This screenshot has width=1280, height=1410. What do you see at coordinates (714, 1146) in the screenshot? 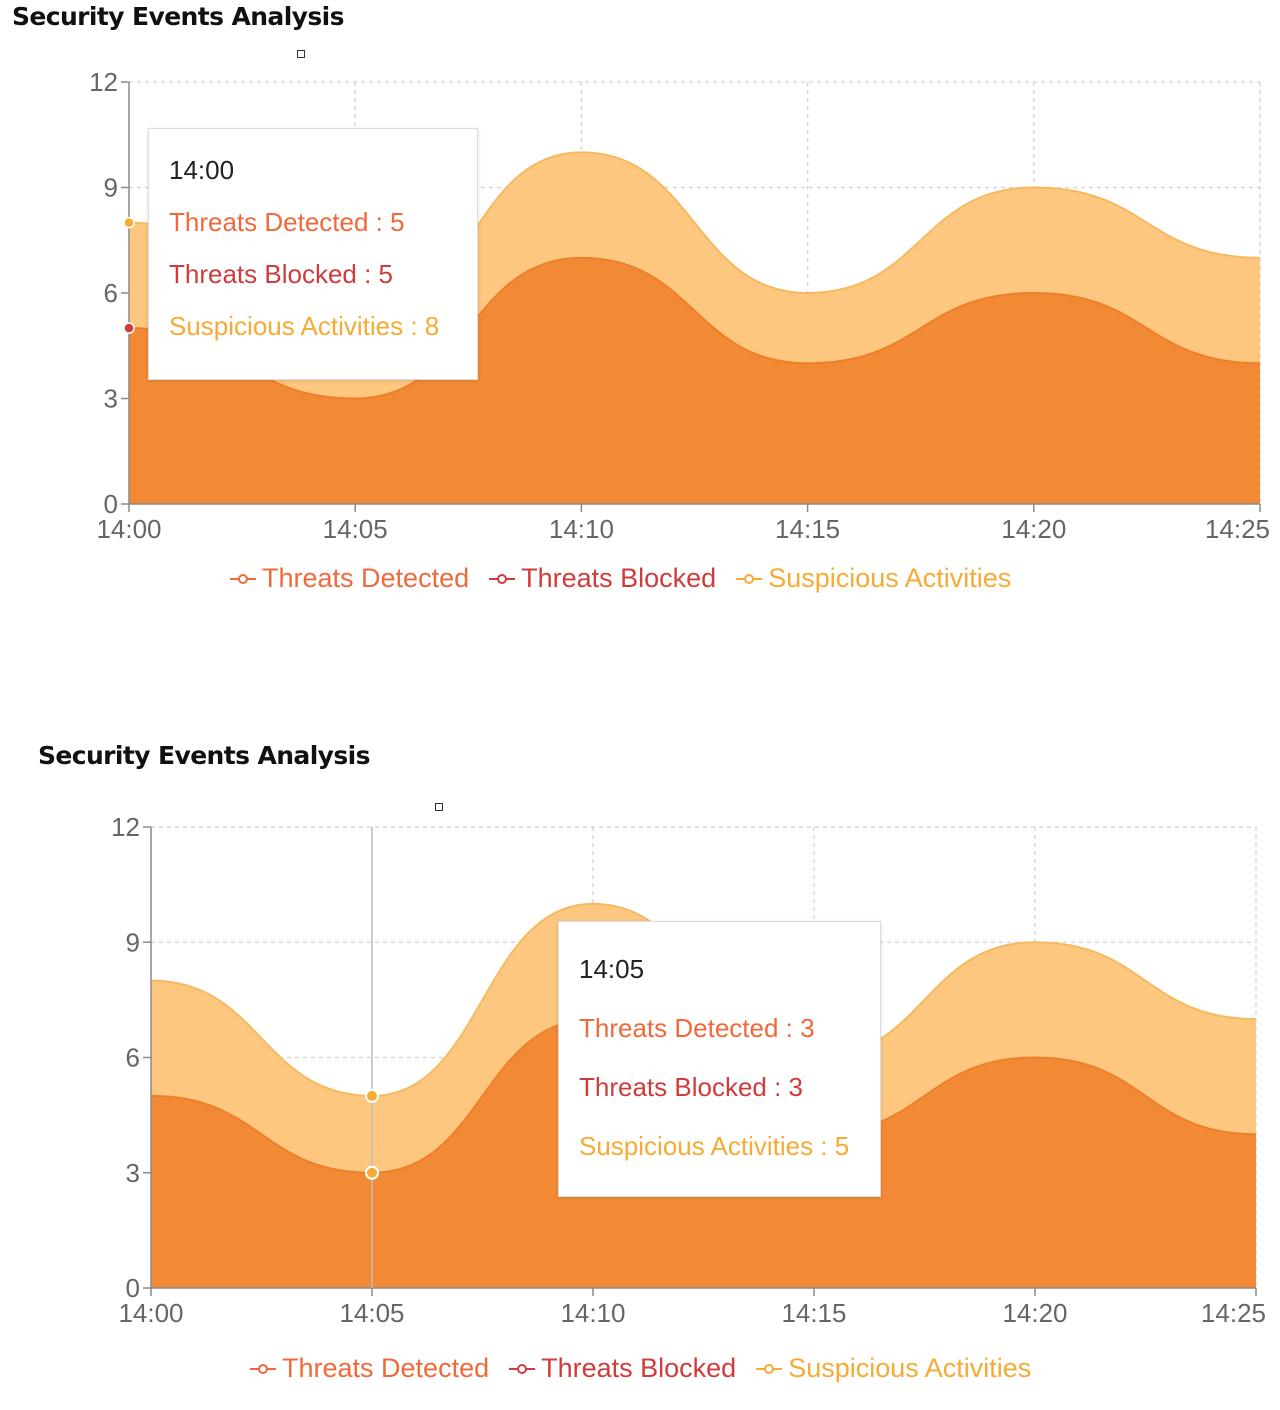
I see `tooltip-row-suspicious-activities: Suspicious Activities : 5` at bounding box center [714, 1146].